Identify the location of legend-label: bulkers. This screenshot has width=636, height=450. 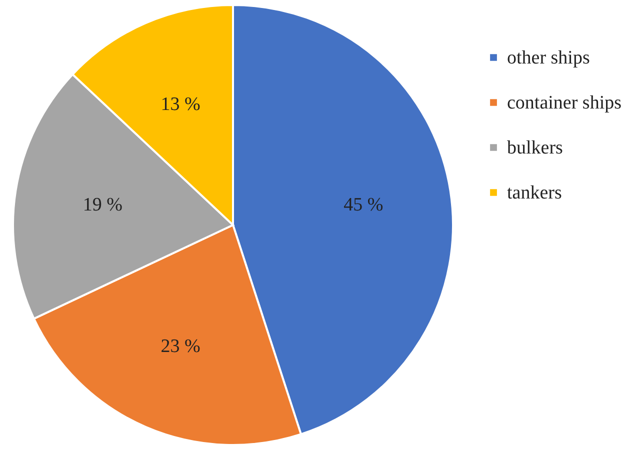
(535, 148).